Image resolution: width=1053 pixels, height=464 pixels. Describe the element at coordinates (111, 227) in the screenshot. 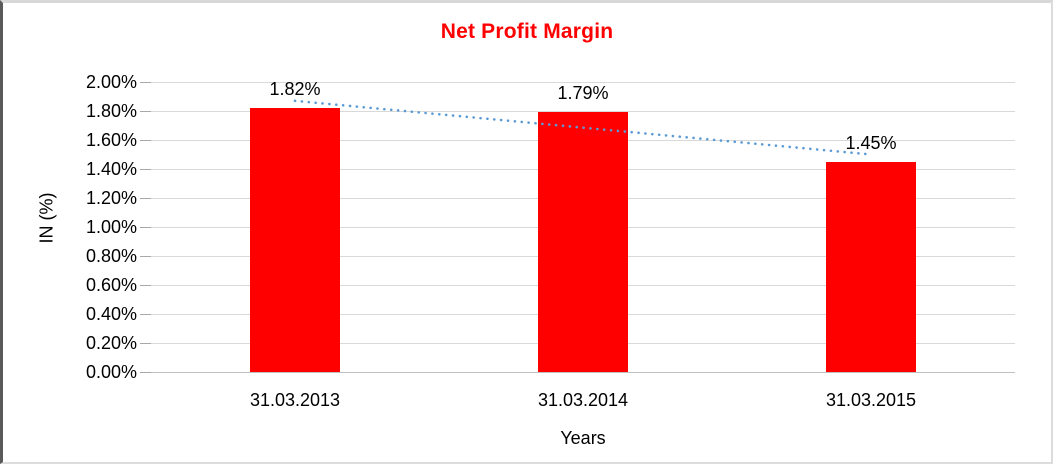

I see `y-tick-label: 1.00%` at that location.